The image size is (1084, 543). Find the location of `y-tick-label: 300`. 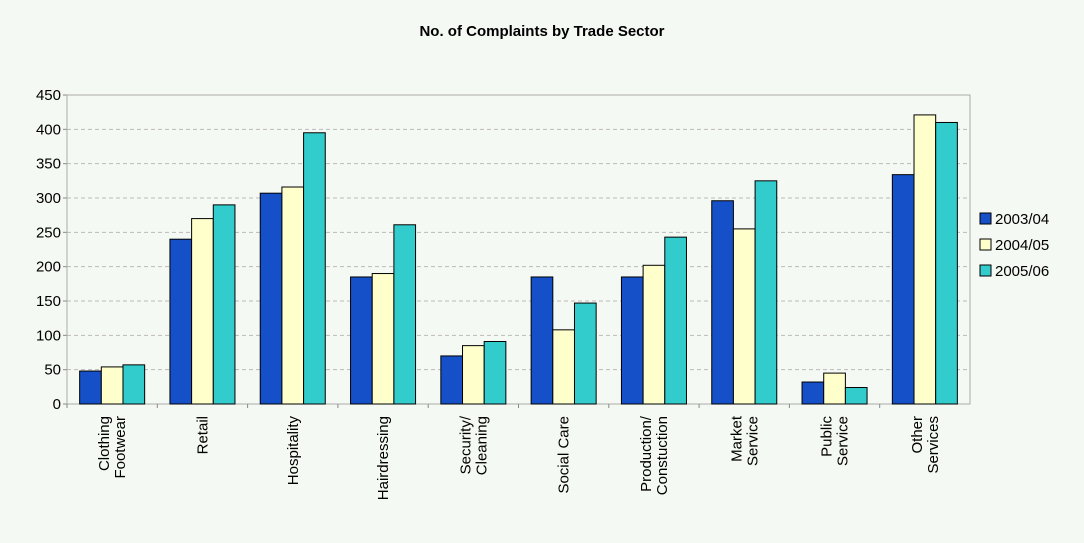

y-tick-label: 300 is located at coordinates (48, 198).